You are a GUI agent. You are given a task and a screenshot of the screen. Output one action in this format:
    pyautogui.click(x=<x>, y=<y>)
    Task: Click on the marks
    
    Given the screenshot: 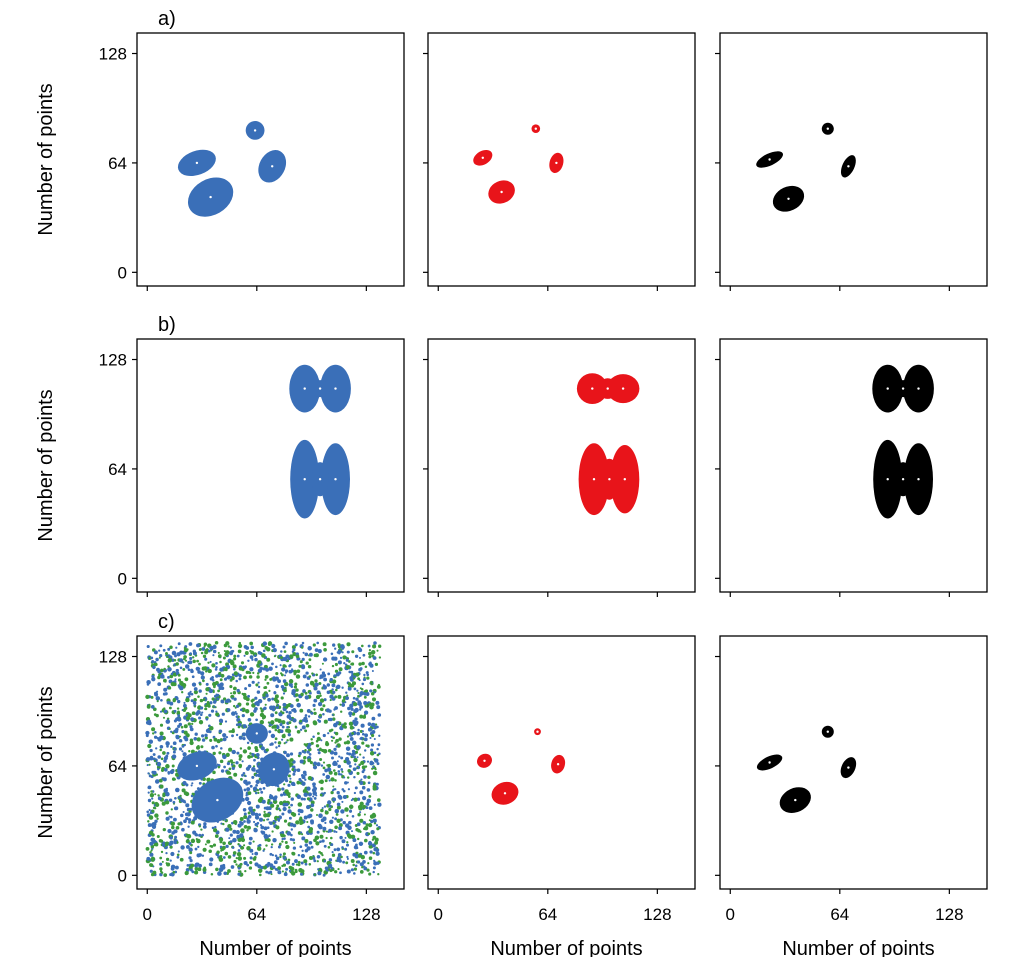 What is the action you would take?
    pyautogui.click(x=232, y=168)
    